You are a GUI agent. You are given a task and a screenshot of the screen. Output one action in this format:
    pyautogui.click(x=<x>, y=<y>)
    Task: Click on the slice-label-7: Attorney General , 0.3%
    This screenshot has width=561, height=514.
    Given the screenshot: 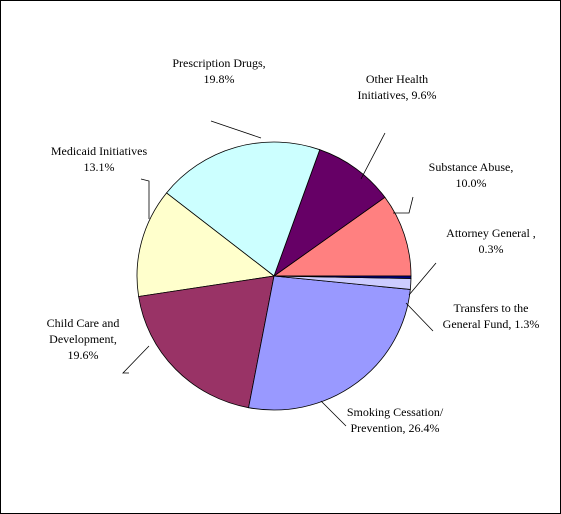 What is the action you would take?
    pyautogui.click(x=491, y=241)
    